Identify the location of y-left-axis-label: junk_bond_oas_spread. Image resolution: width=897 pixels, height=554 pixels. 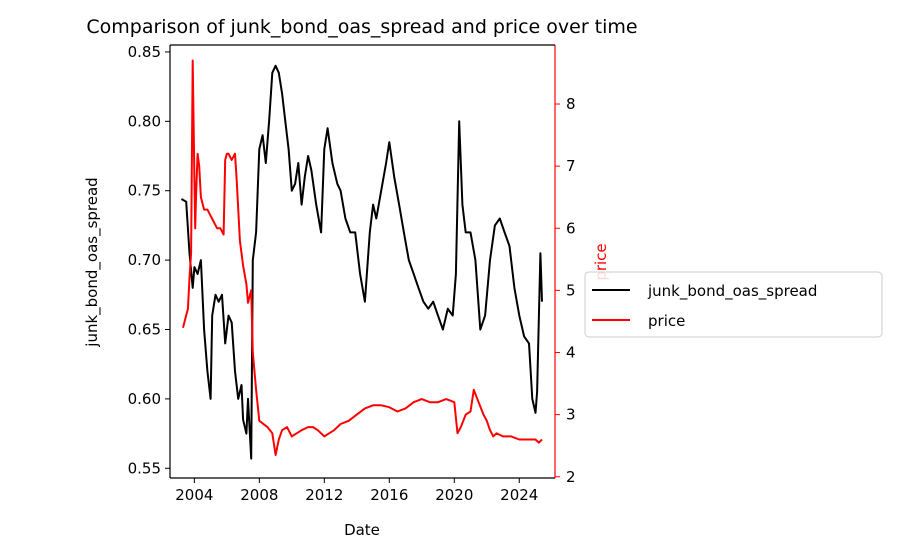
(92, 262).